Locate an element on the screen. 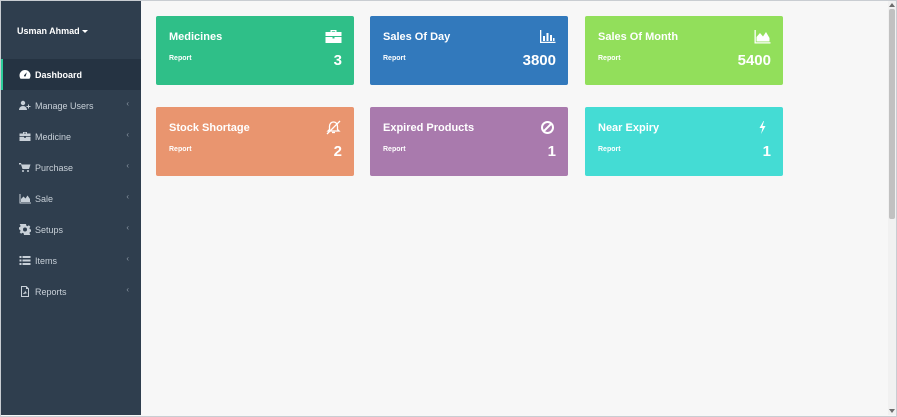  users-icon is located at coordinates (24, 105).